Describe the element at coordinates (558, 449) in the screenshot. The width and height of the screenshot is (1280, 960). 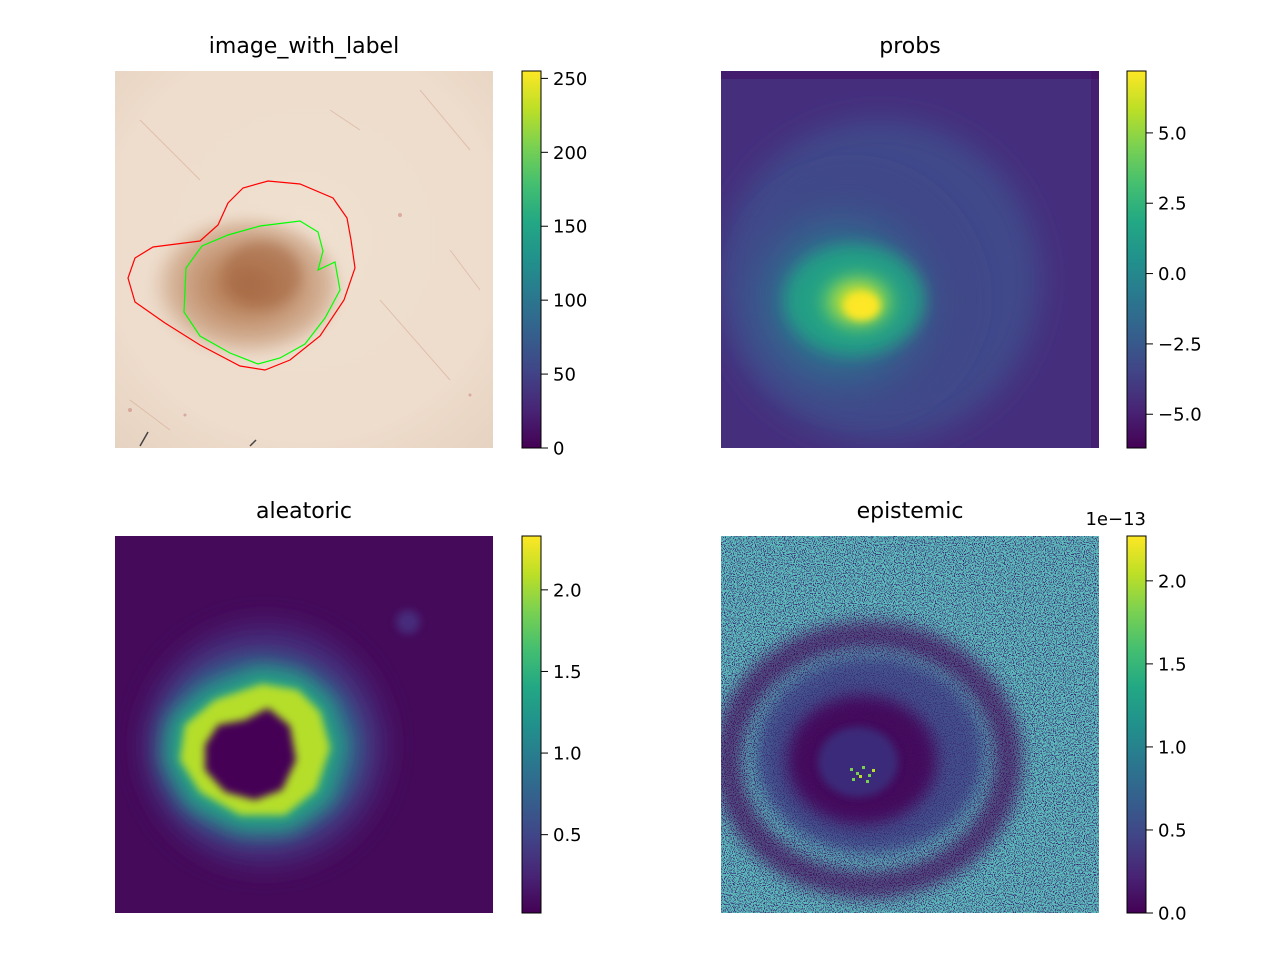
I see `colorbar-tick-label: 0` at that location.